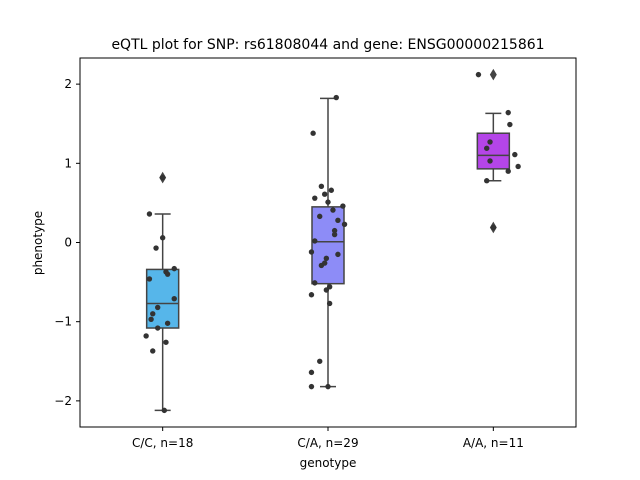 The width and height of the screenshot is (640, 480). I want to click on x-tick-label: C/C, n=18, so click(162, 443).